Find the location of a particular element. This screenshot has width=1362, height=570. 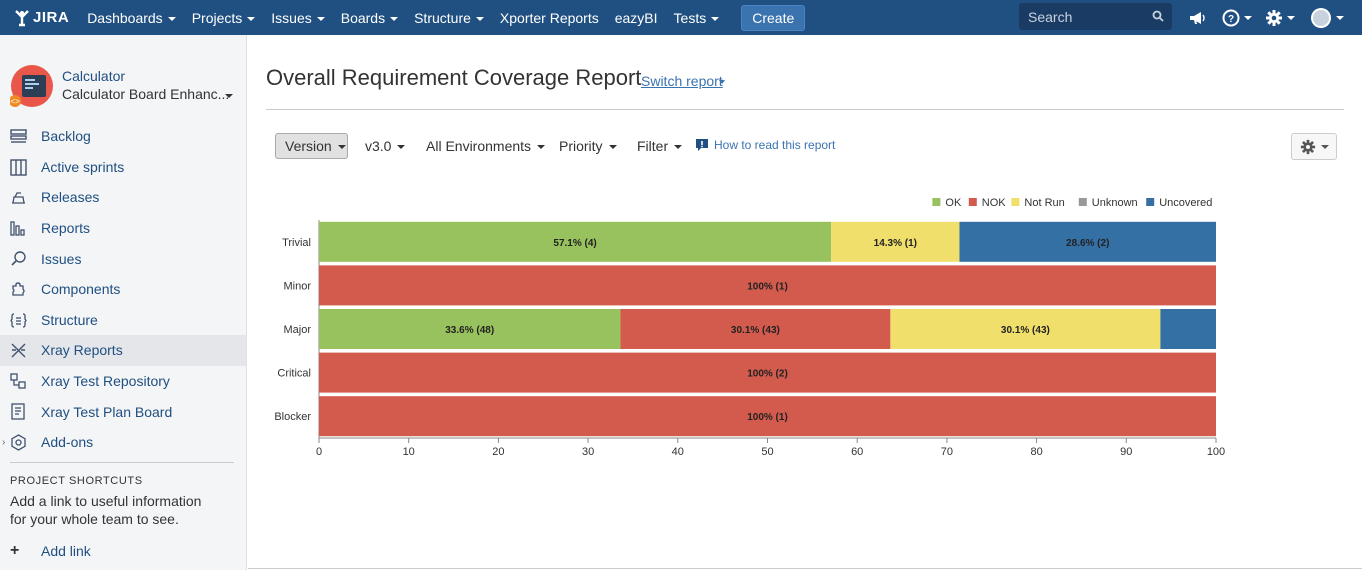

bar-data-label: 30.1% (43) is located at coordinates (755, 330).